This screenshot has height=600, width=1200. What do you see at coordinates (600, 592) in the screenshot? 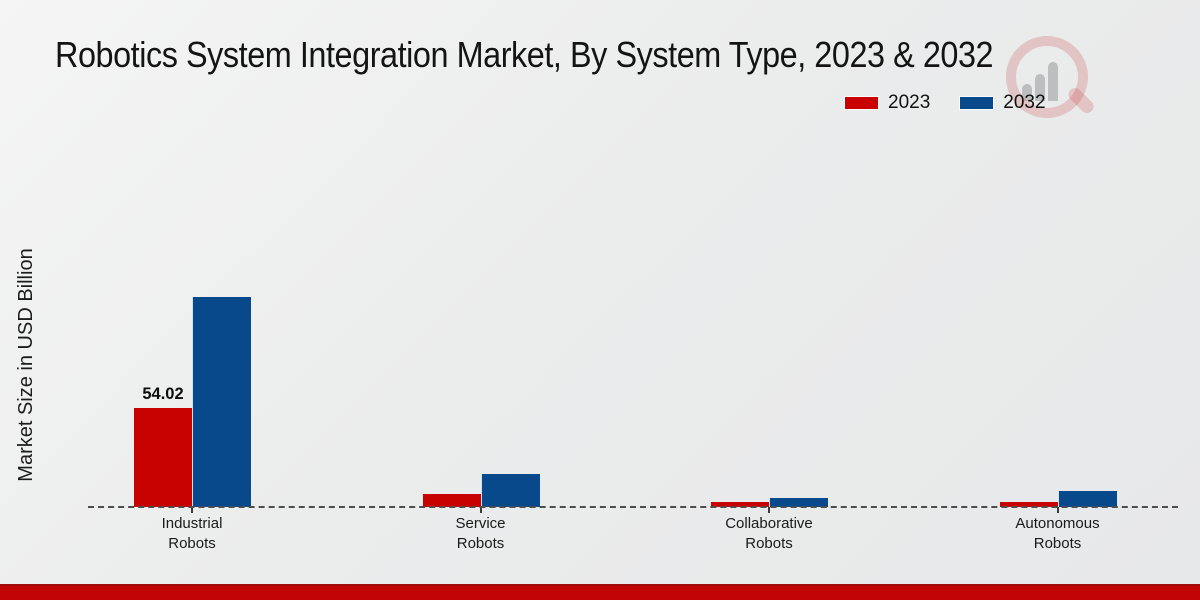
I see `footer-accent-bar` at bounding box center [600, 592].